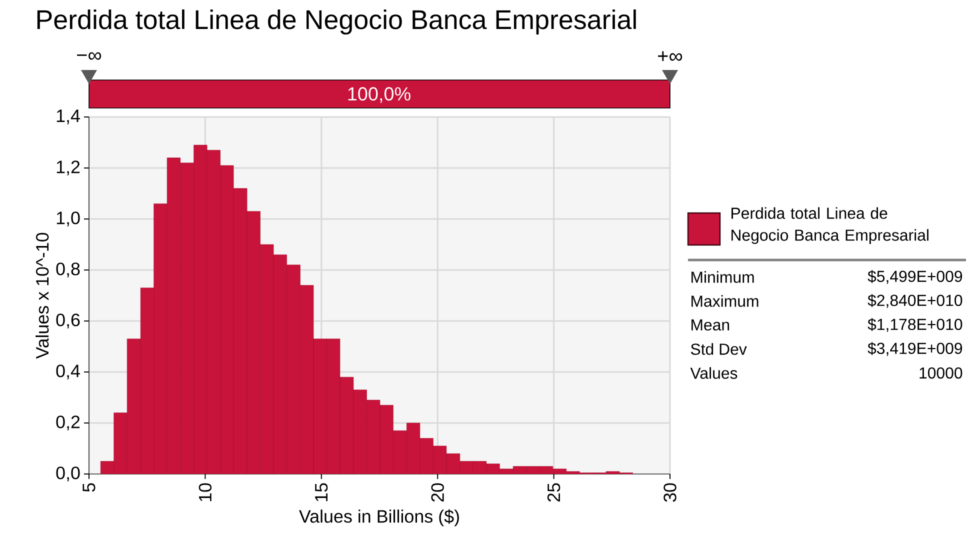 The image size is (970, 551). Describe the element at coordinates (725, 301) in the screenshot. I see `text: Maximum` at that location.